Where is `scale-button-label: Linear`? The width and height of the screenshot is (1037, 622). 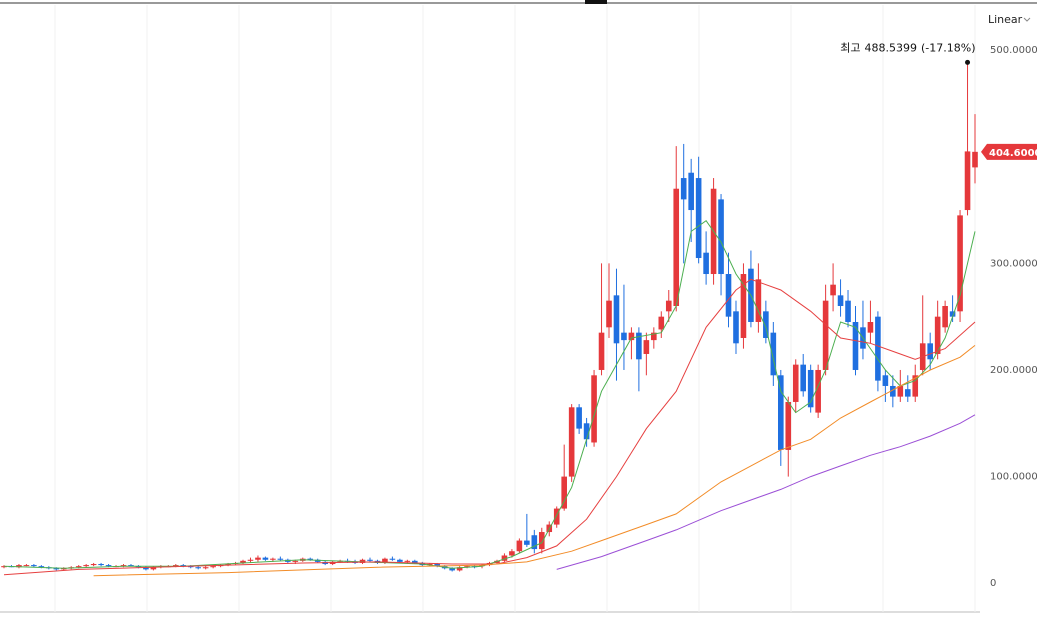
scale-button-label: Linear is located at coordinates (1005, 19).